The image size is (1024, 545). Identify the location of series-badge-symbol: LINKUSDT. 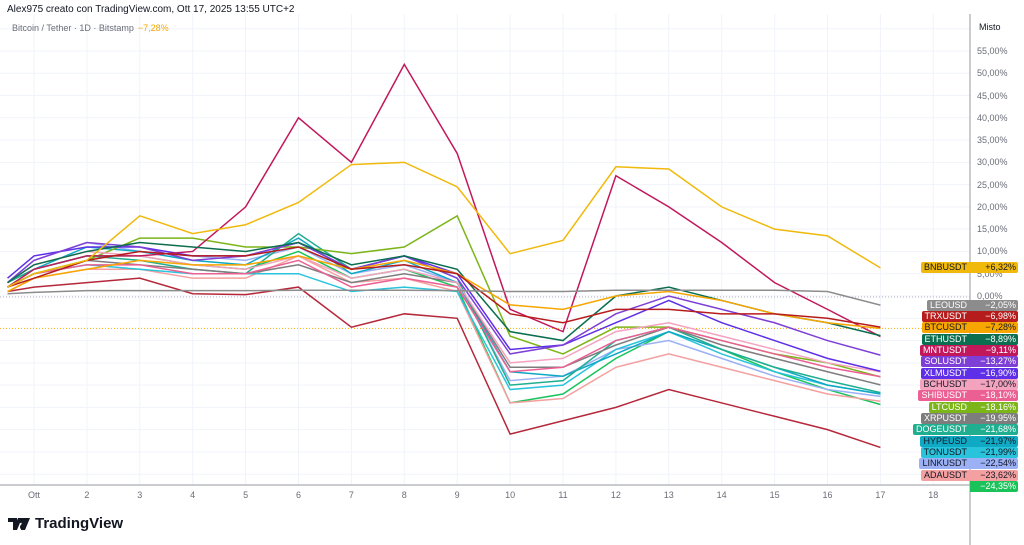
(944, 464).